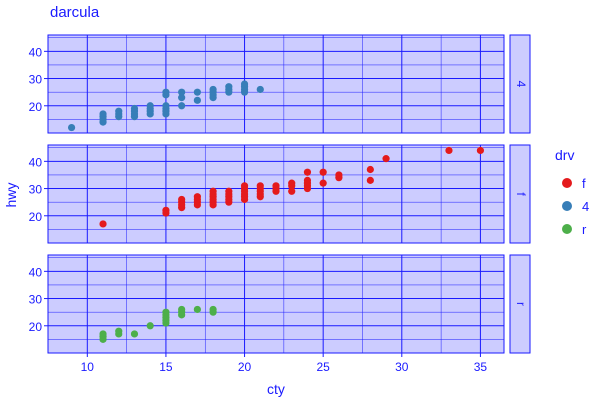 This screenshot has height=400, width=600. I want to click on x-tick-label: 10, so click(88, 367).